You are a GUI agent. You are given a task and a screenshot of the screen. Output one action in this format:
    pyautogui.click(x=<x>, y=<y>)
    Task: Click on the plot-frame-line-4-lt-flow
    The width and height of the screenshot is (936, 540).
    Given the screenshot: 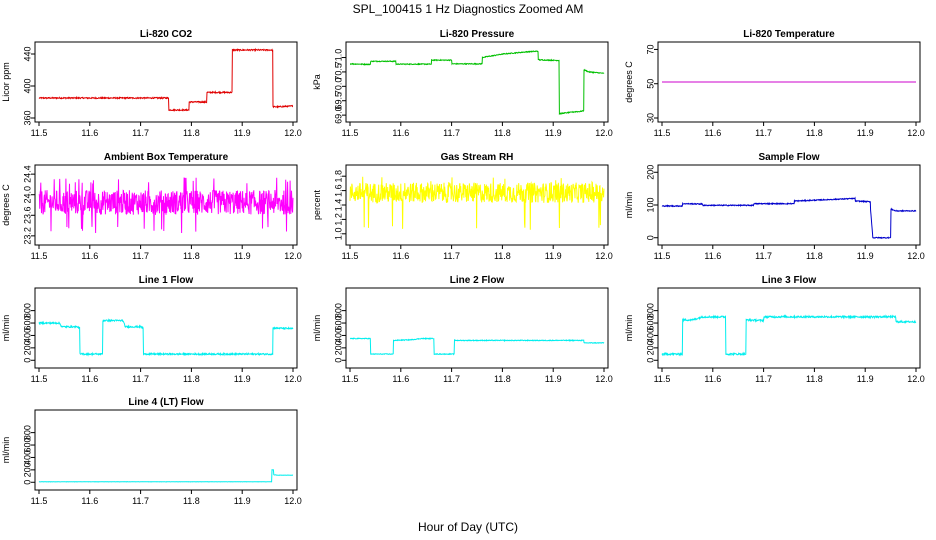 What is the action you would take?
    pyautogui.click(x=166, y=450)
    